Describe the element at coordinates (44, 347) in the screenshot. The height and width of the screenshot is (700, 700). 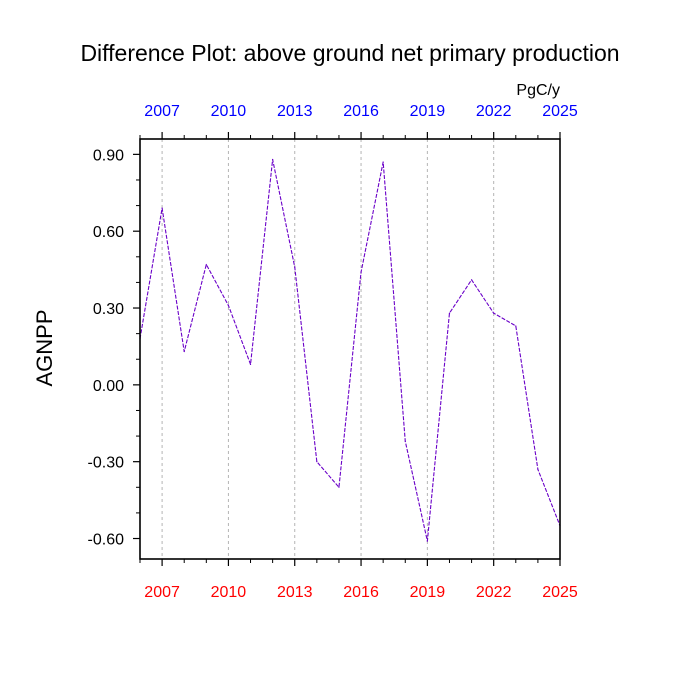
I see `y-axis-label: AGNPP` at that location.